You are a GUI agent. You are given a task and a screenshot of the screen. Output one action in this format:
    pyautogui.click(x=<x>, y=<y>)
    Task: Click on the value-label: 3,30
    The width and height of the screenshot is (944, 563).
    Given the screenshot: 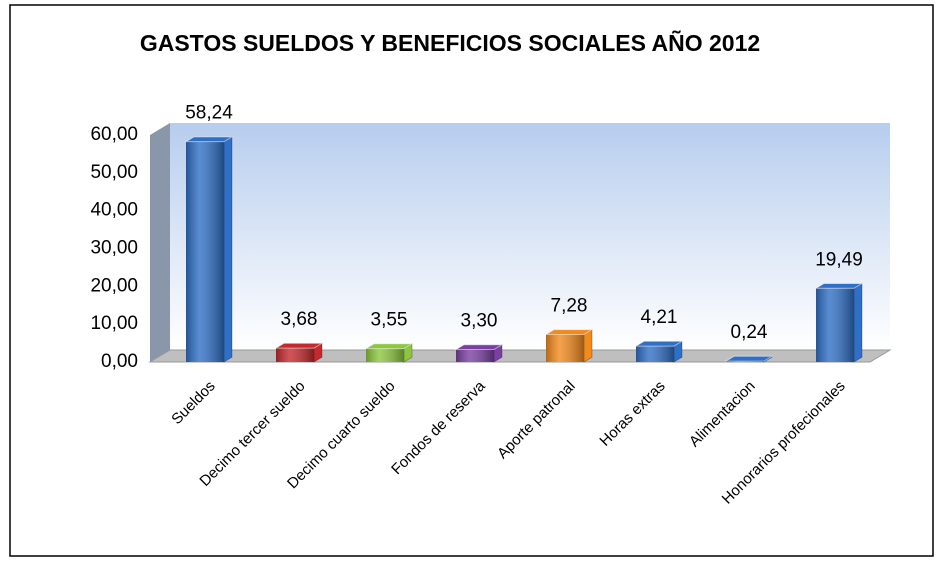 What is the action you would take?
    pyautogui.click(x=479, y=321)
    